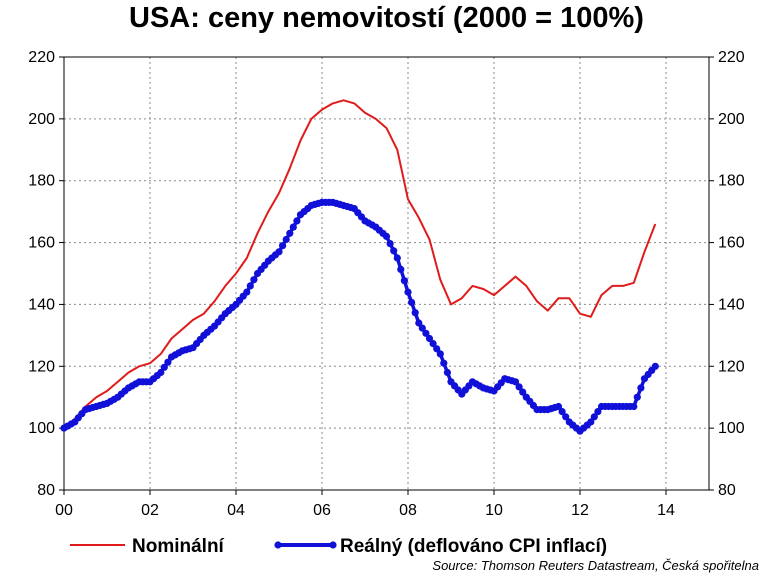 The image size is (773, 578). I want to click on y-tick-label-right: 120, so click(731, 366).